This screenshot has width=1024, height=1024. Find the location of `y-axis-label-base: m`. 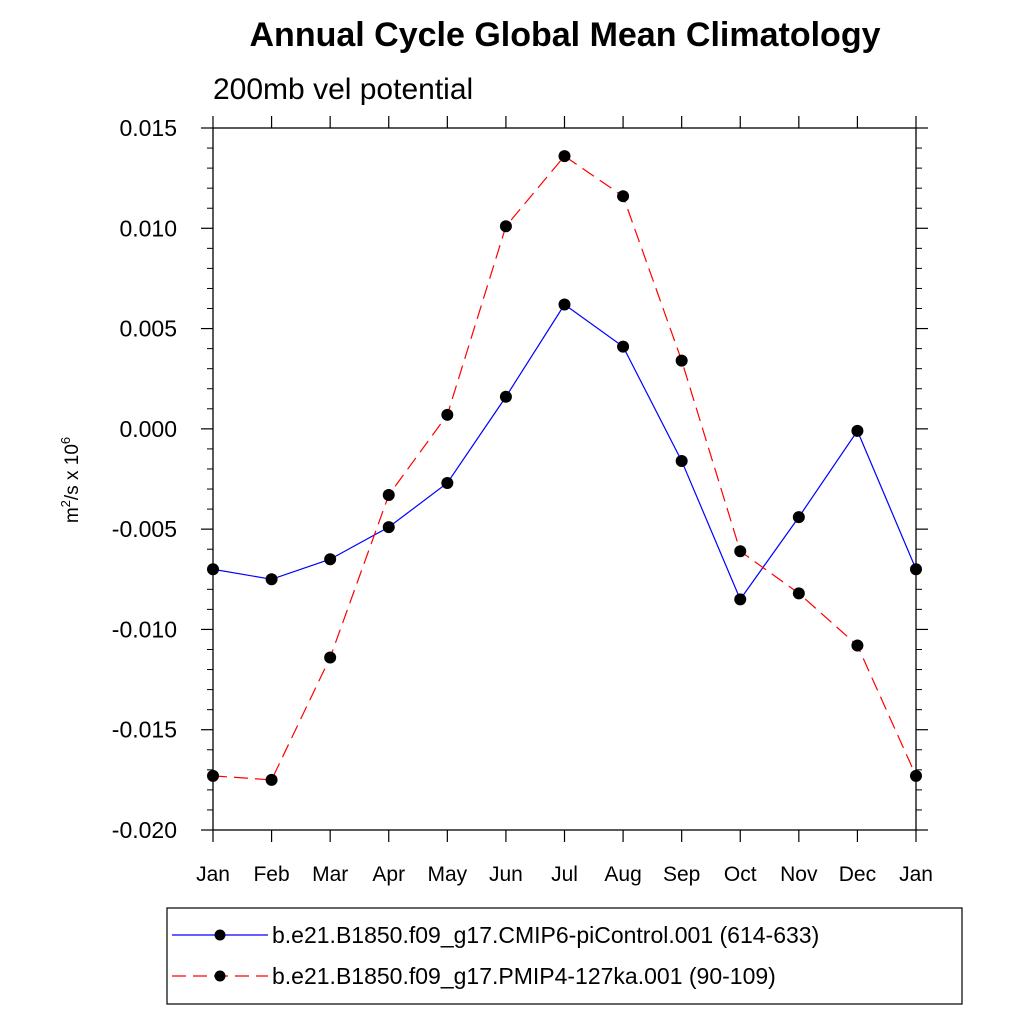

y-axis-label-base: m is located at coordinates (72, 515).